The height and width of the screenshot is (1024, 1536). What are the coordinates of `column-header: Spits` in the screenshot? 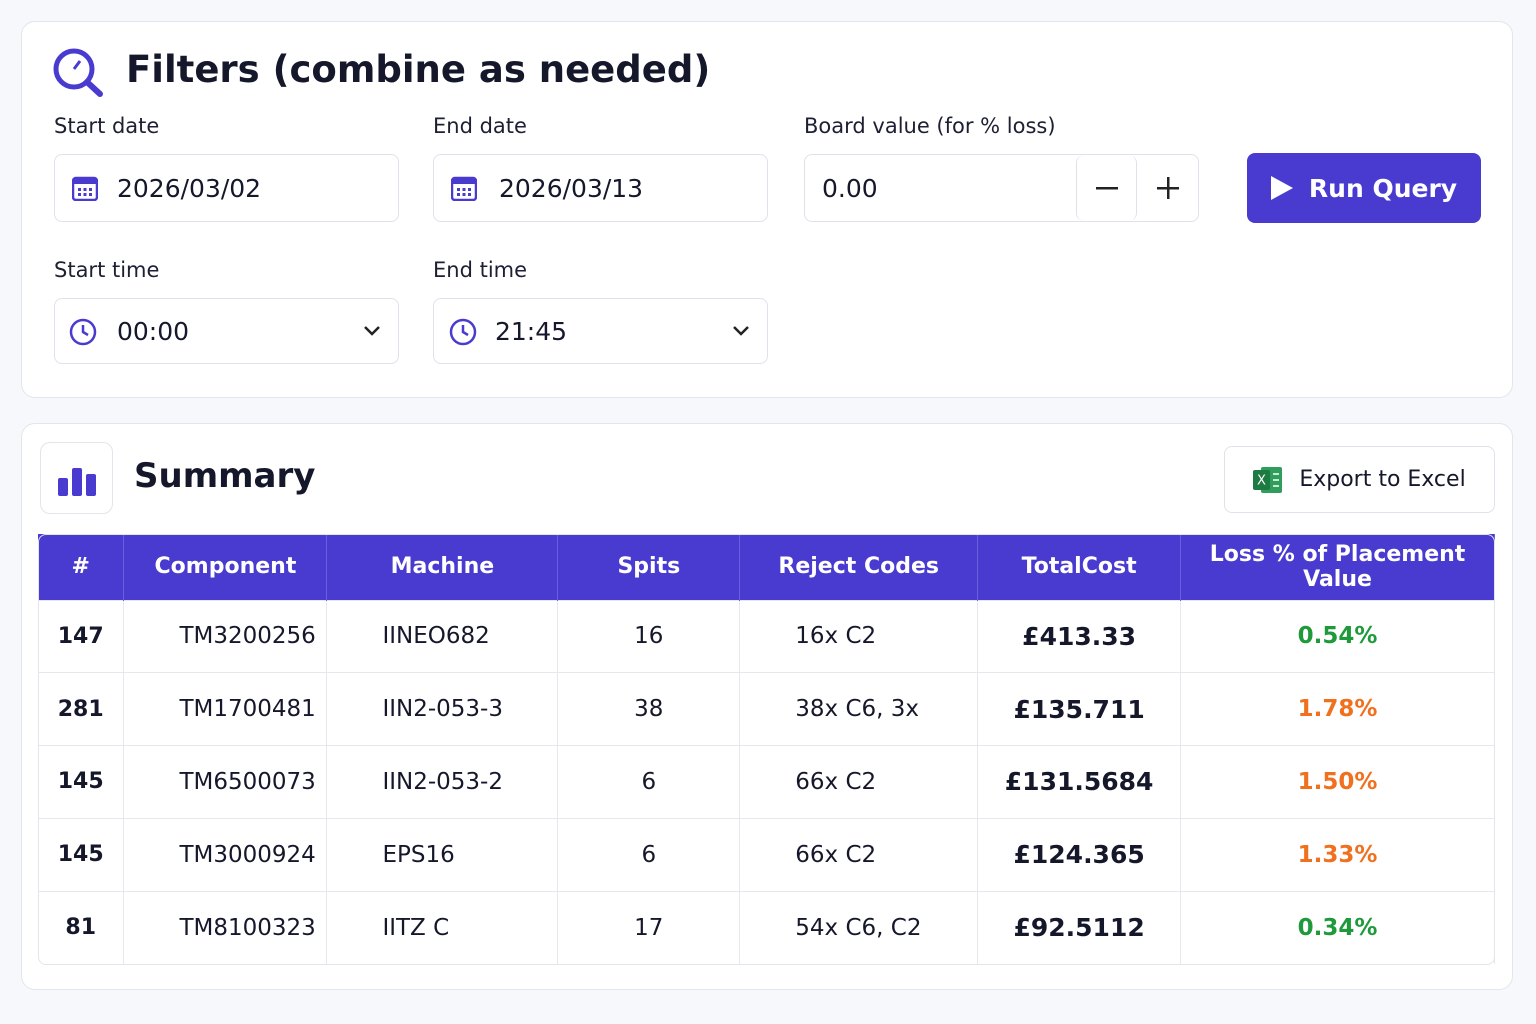 It's located at (649, 567).